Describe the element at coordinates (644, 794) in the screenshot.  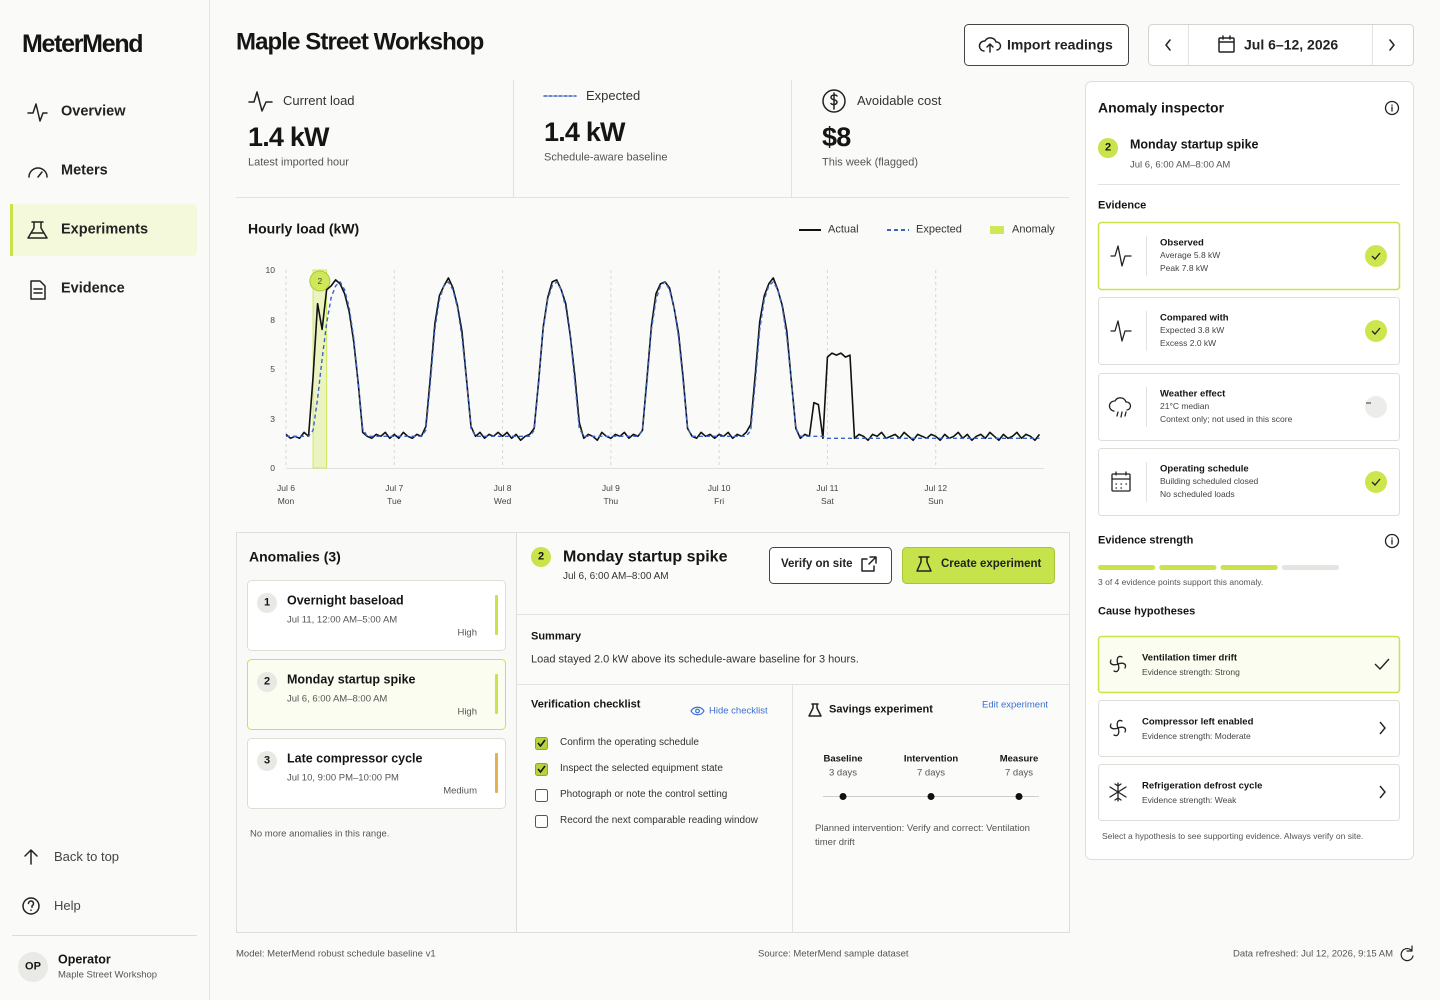
I see `checklist-item: Photograph or note the control setting` at that location.